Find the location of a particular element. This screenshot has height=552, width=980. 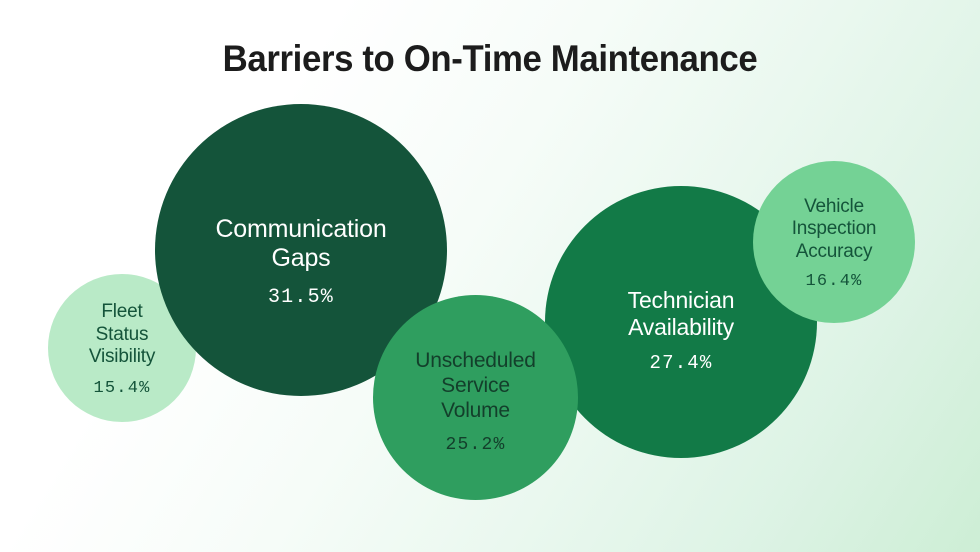

bubble-value: 25.2% is located at coordinates (475, 444).